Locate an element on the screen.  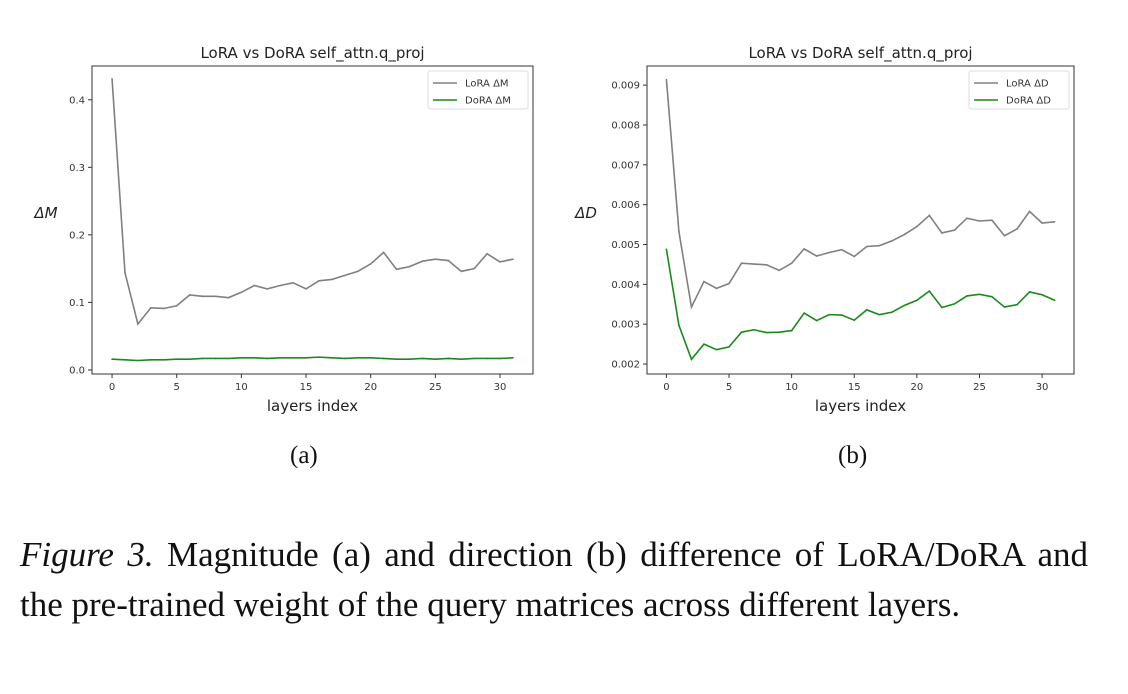
x-tick-label: 10 is located at coordinates (791, 387).